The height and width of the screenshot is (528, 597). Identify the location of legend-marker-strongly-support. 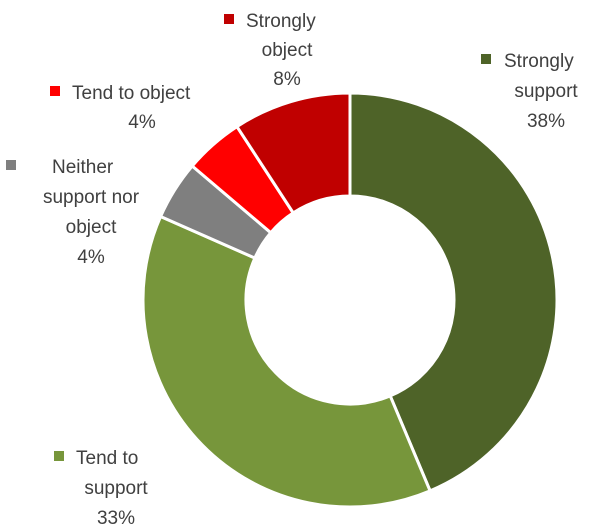
(486, 59).